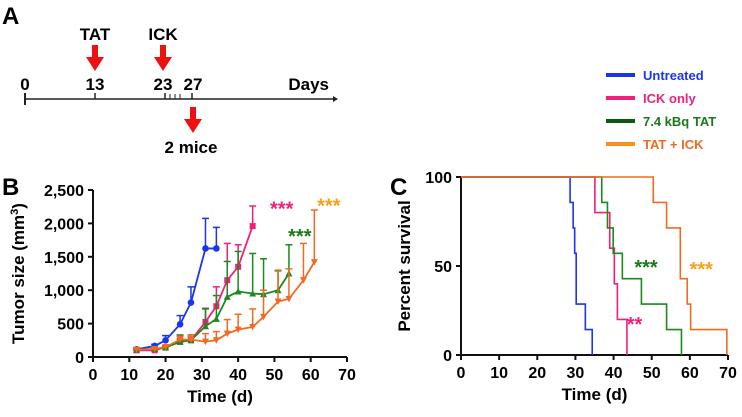 The width and height of the screenshot is (742, 417). What do you see at coordinates (335, 99) in the screenshot?
I see `timeline-arrowhead` at bounding box center [335, 99].